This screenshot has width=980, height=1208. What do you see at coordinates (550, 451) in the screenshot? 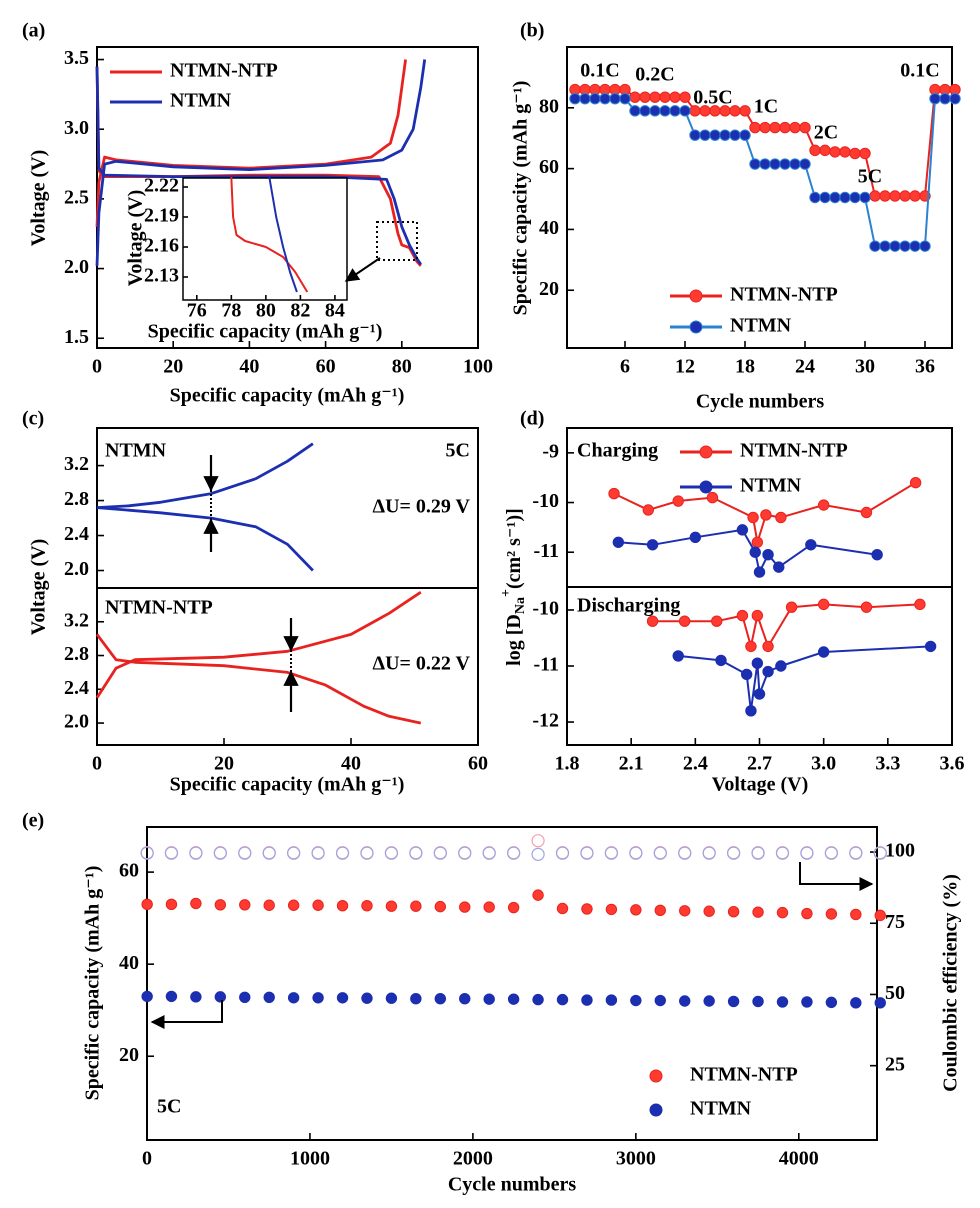
I see `y-tick-label: -9` at bounding box center [550, 451].